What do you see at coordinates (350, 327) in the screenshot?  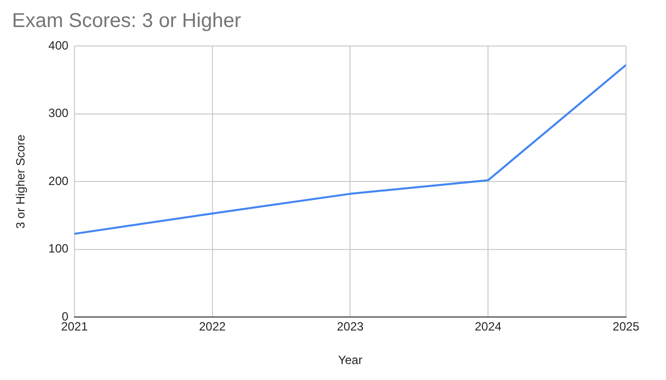 I see `x-tick-label: 2023` at bounding box center [350, 327].